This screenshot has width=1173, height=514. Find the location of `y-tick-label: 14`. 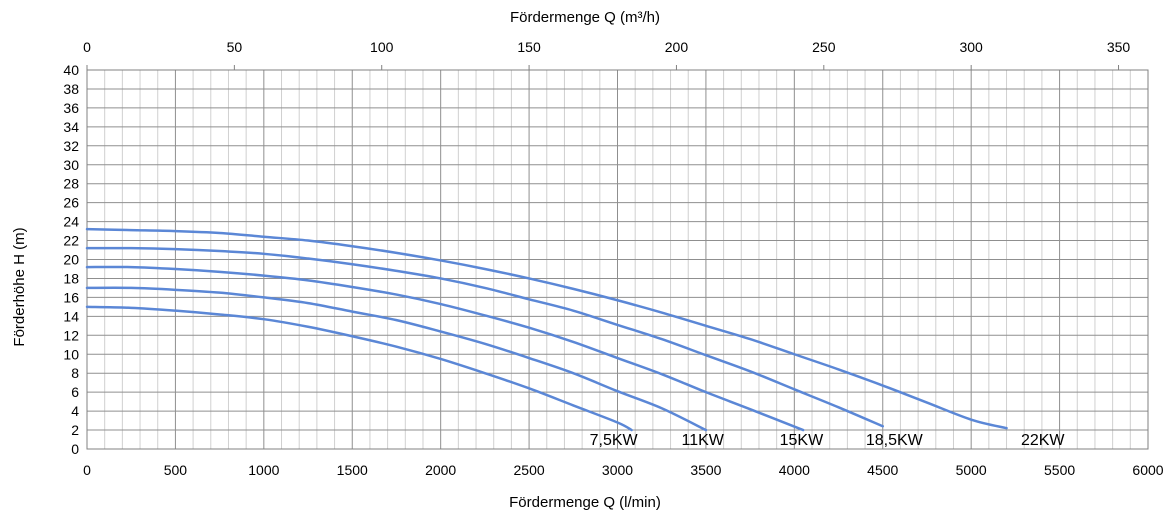

y-tick-label: 14 is located at coordinates (71, 316).